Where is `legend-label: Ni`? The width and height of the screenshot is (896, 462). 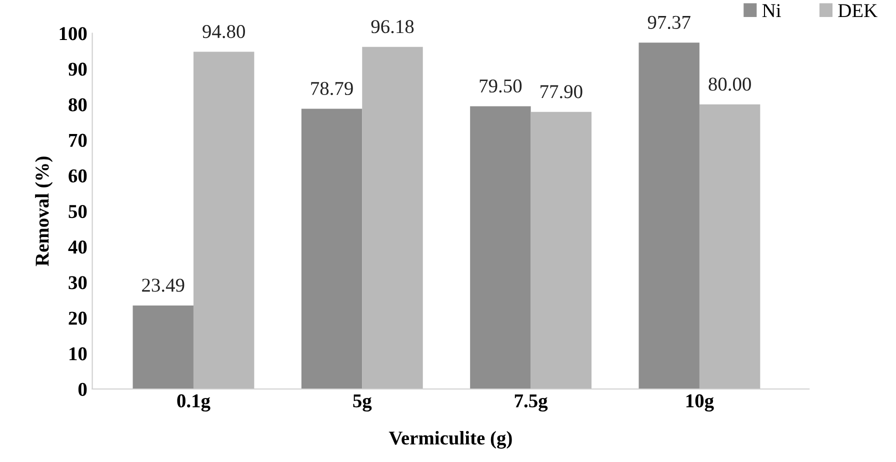 legend-label: Ni is located at coordinates (771, 10).